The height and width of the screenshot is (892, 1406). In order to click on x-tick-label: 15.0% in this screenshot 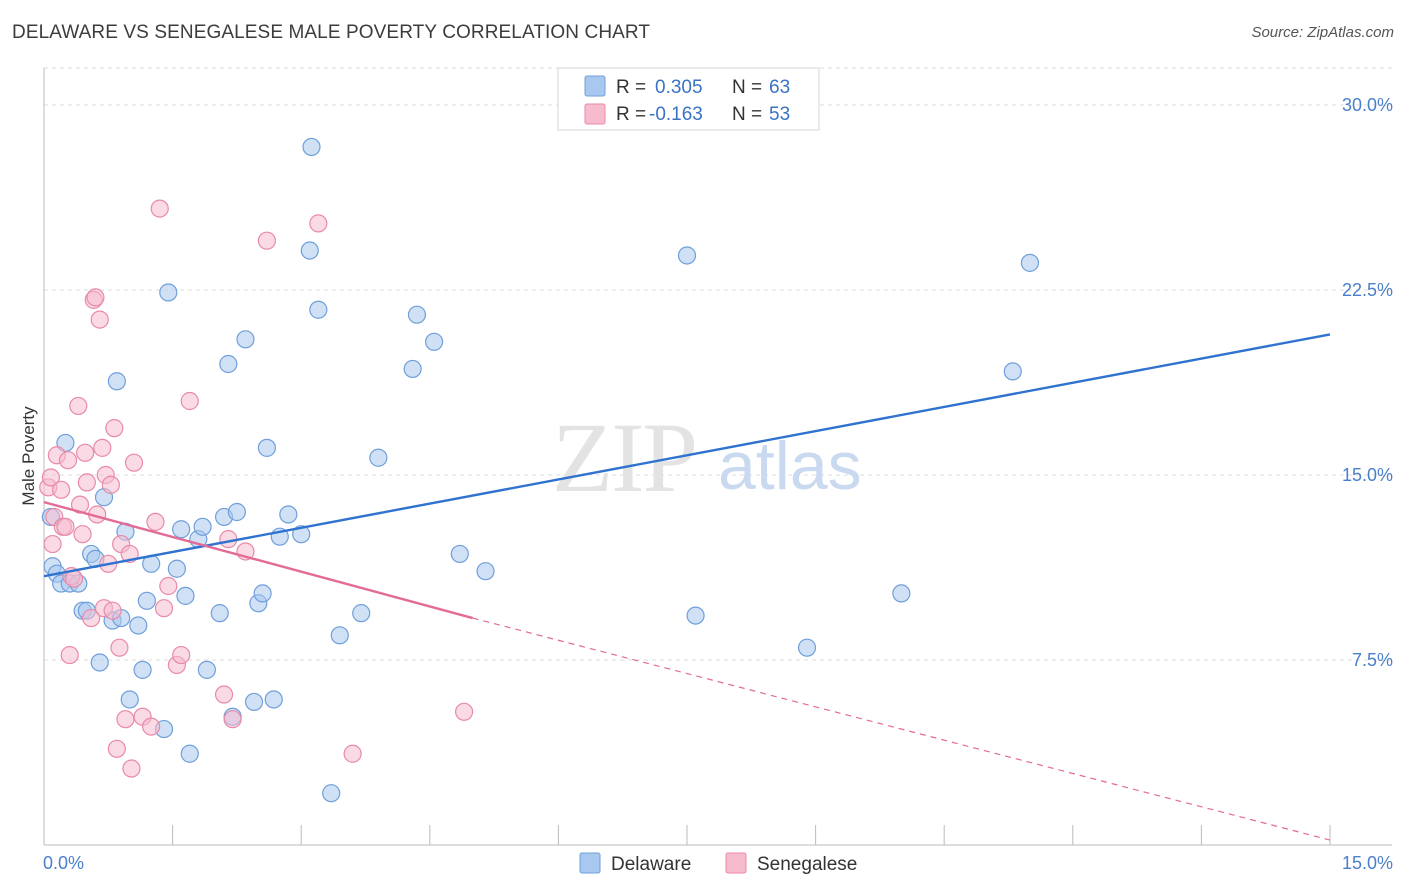, I will do `click(1367, 863)`.